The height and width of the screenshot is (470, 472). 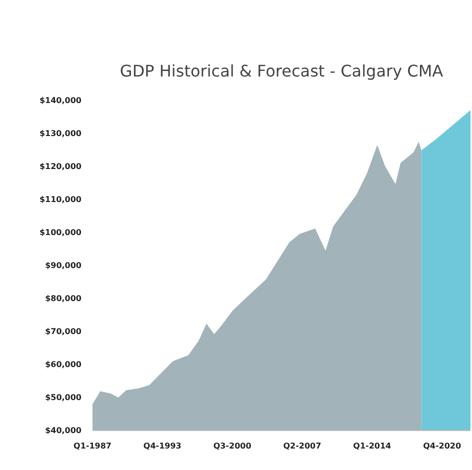 What do you see at coordinates (63, 265) in the screenshot?
I see `y-tick-label: $90,000` at bounding box center [63, 265].